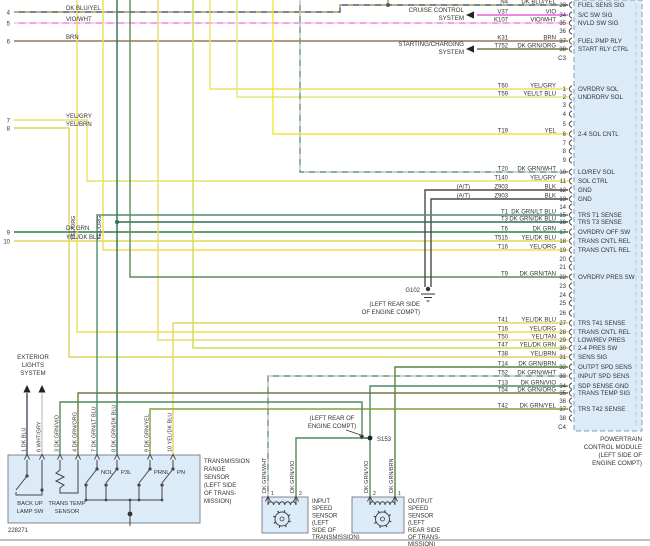  I want to click on range-sensor-name-label: TRANSMISSION, so click(227, 462).